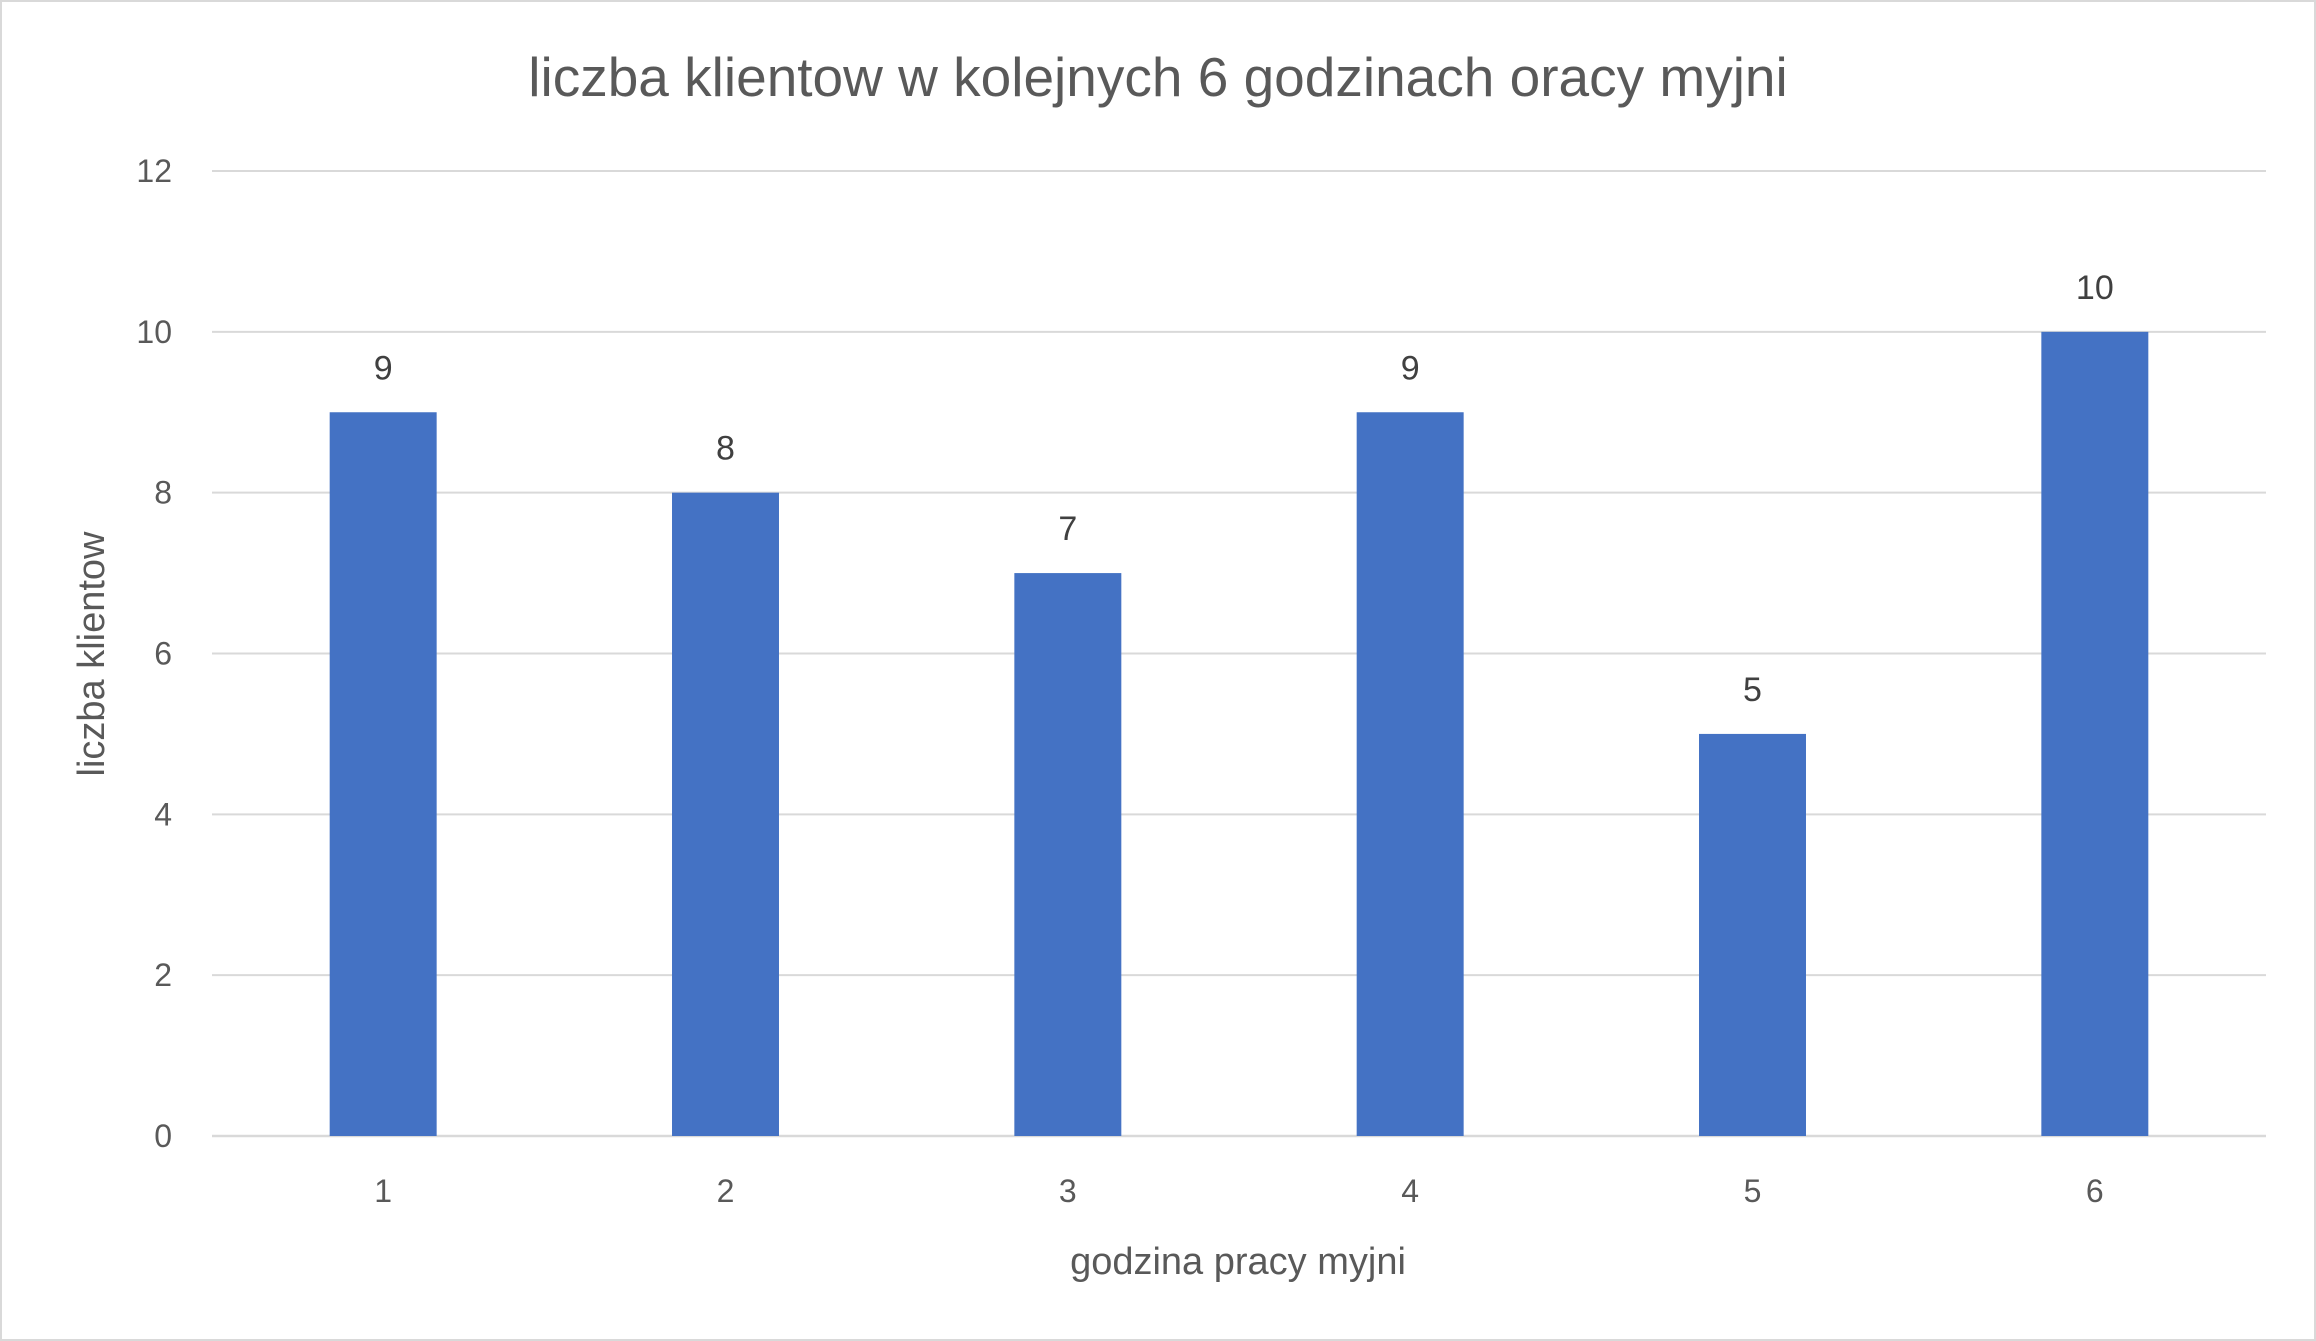 This screenshot has width=2316, height=1341. Describe the element at coordinates (726, 1191) in the screenshot. I see `x-tick-label: 2` at that location.